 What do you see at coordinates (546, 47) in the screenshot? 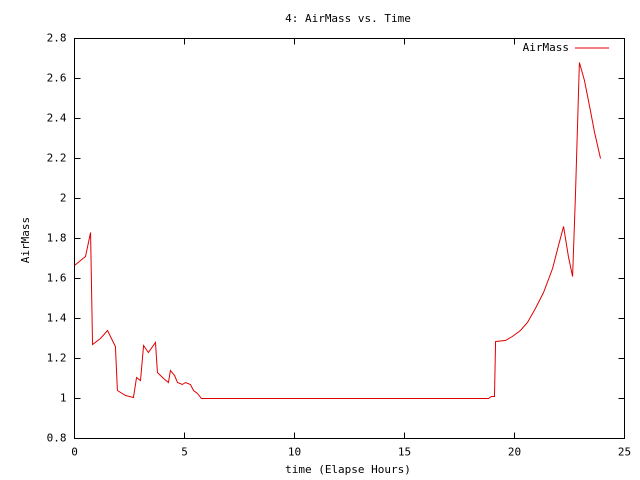
I see `legend-label: AirMass` at bounding box center [546, 47].